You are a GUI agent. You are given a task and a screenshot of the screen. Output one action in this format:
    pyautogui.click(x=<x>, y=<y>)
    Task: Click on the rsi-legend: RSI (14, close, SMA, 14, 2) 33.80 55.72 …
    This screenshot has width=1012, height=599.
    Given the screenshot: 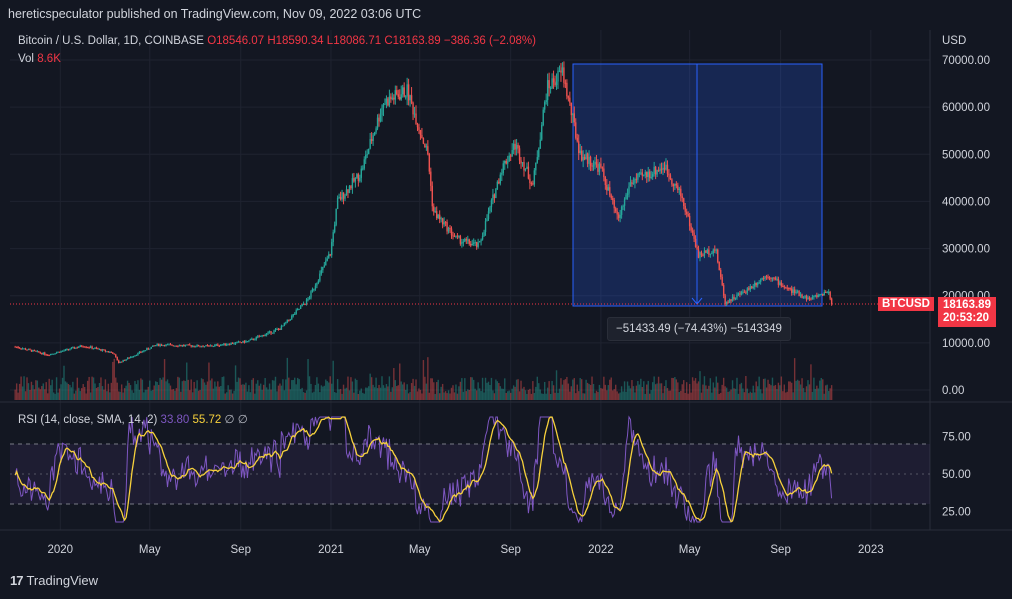 What is the action you would take?
    pyautogui.click(x=133, y=419)
    